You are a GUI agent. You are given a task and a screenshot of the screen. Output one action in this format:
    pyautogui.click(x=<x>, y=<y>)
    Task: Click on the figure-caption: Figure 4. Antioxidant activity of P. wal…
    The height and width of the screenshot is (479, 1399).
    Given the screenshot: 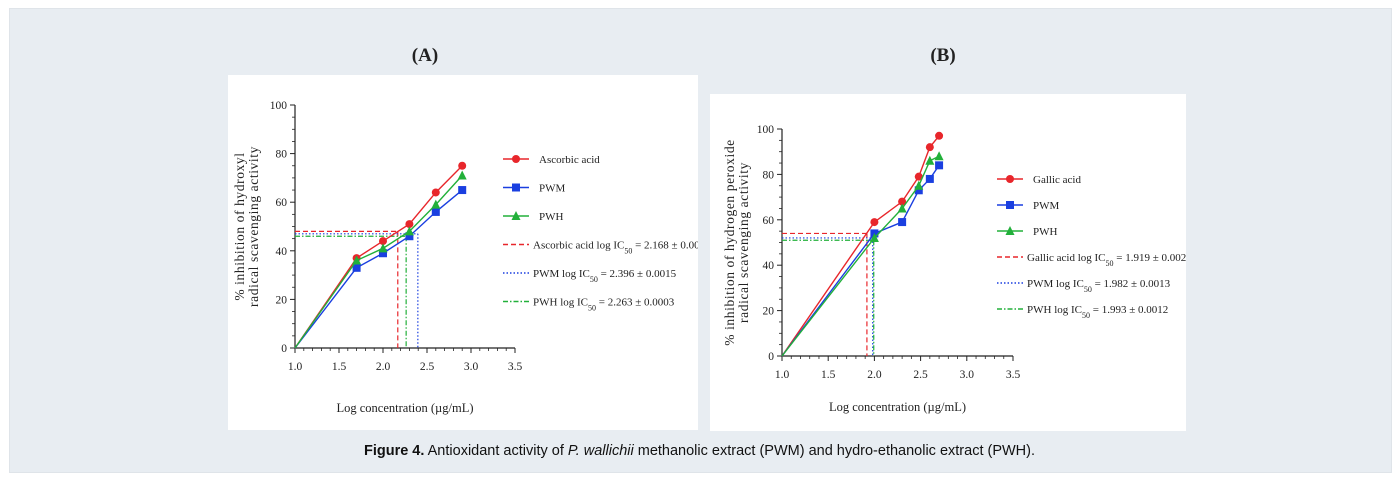 What is the action you would take?
    pyautogui.click(x=699, y=451)
    